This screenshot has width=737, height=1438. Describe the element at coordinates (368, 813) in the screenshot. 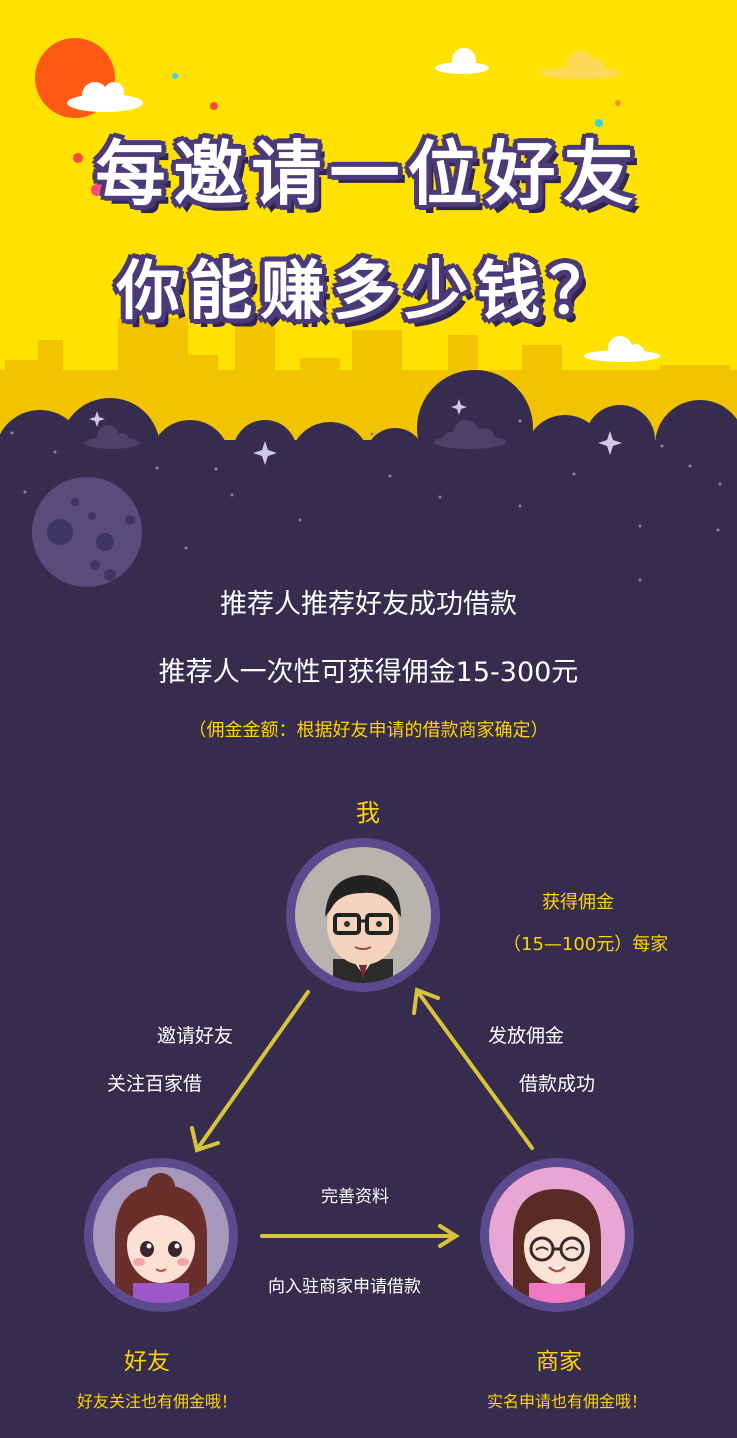

I see `me-label: 我` at that location.